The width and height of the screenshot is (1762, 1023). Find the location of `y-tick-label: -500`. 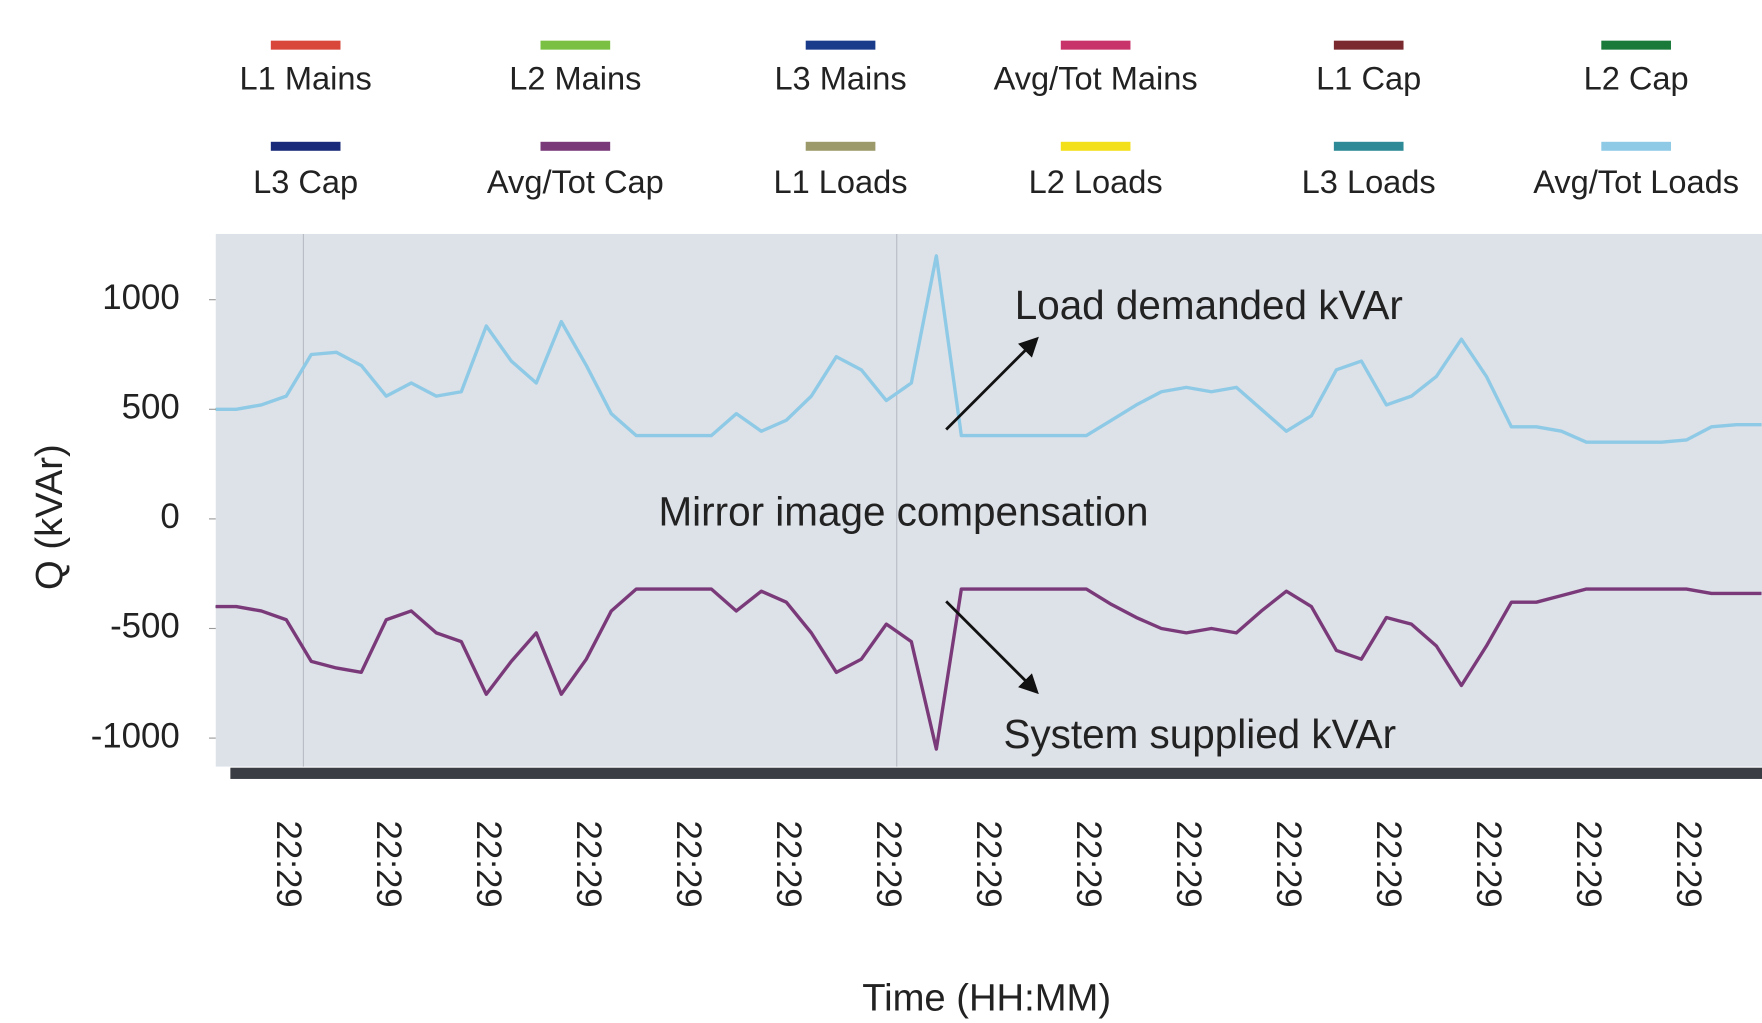

y-tick-label: -500 is located at coordinates (145, 626).